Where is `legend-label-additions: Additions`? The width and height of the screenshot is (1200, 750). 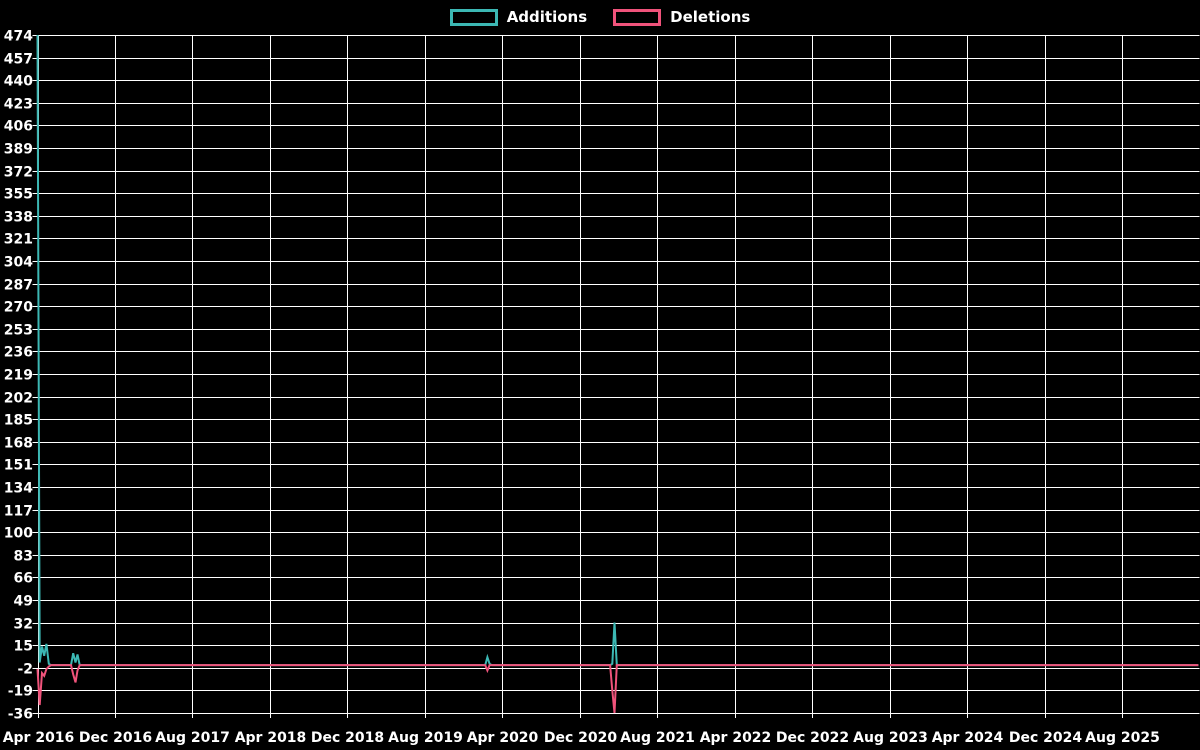 legend-label-additions: Additions is located at coordinates (547, 16).